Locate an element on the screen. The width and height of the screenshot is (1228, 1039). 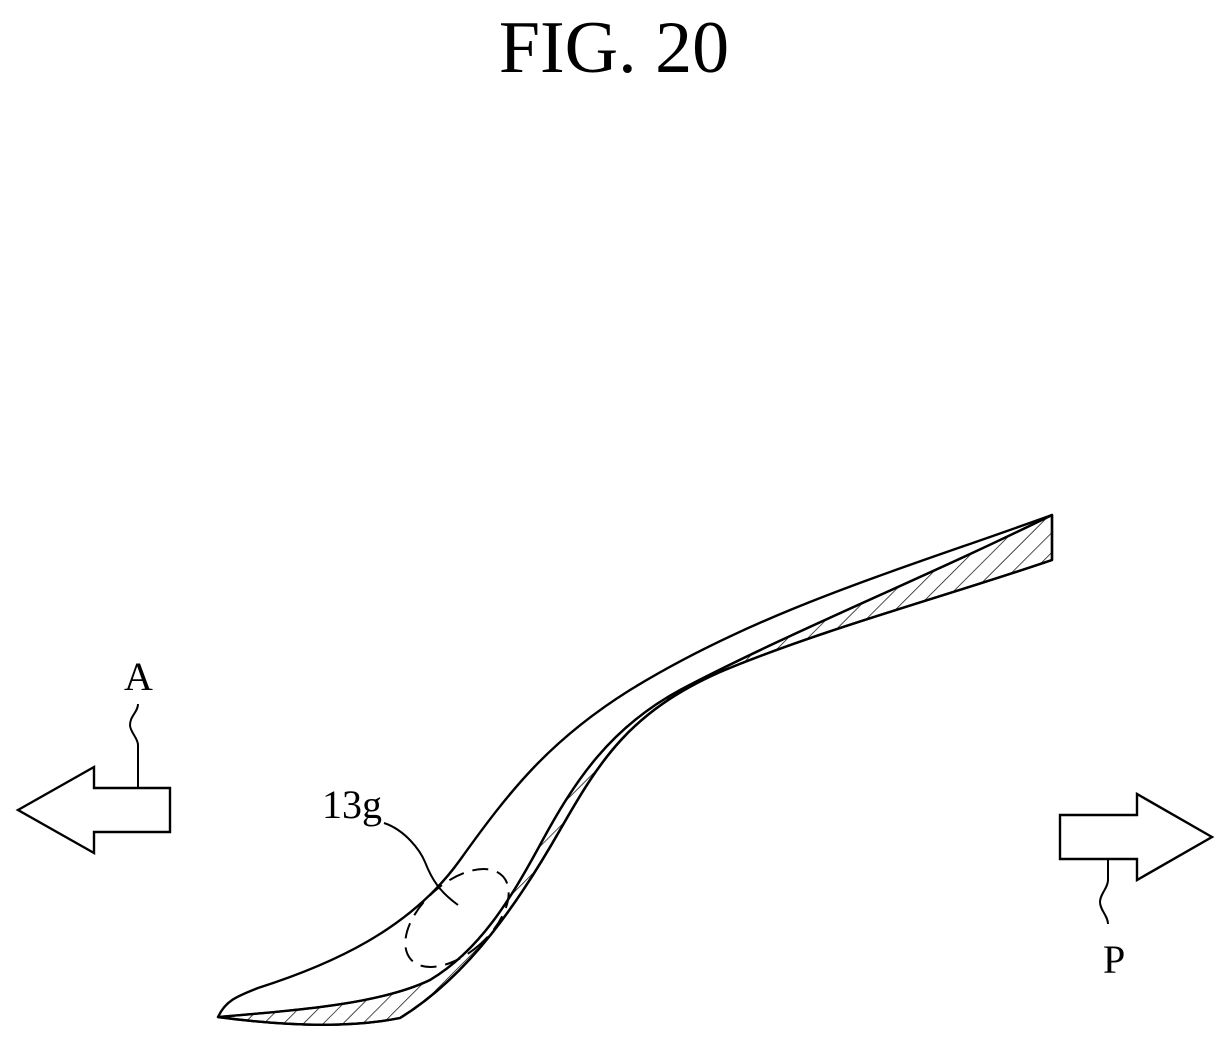
anterior-arrow is located at coordinates (94, 810).